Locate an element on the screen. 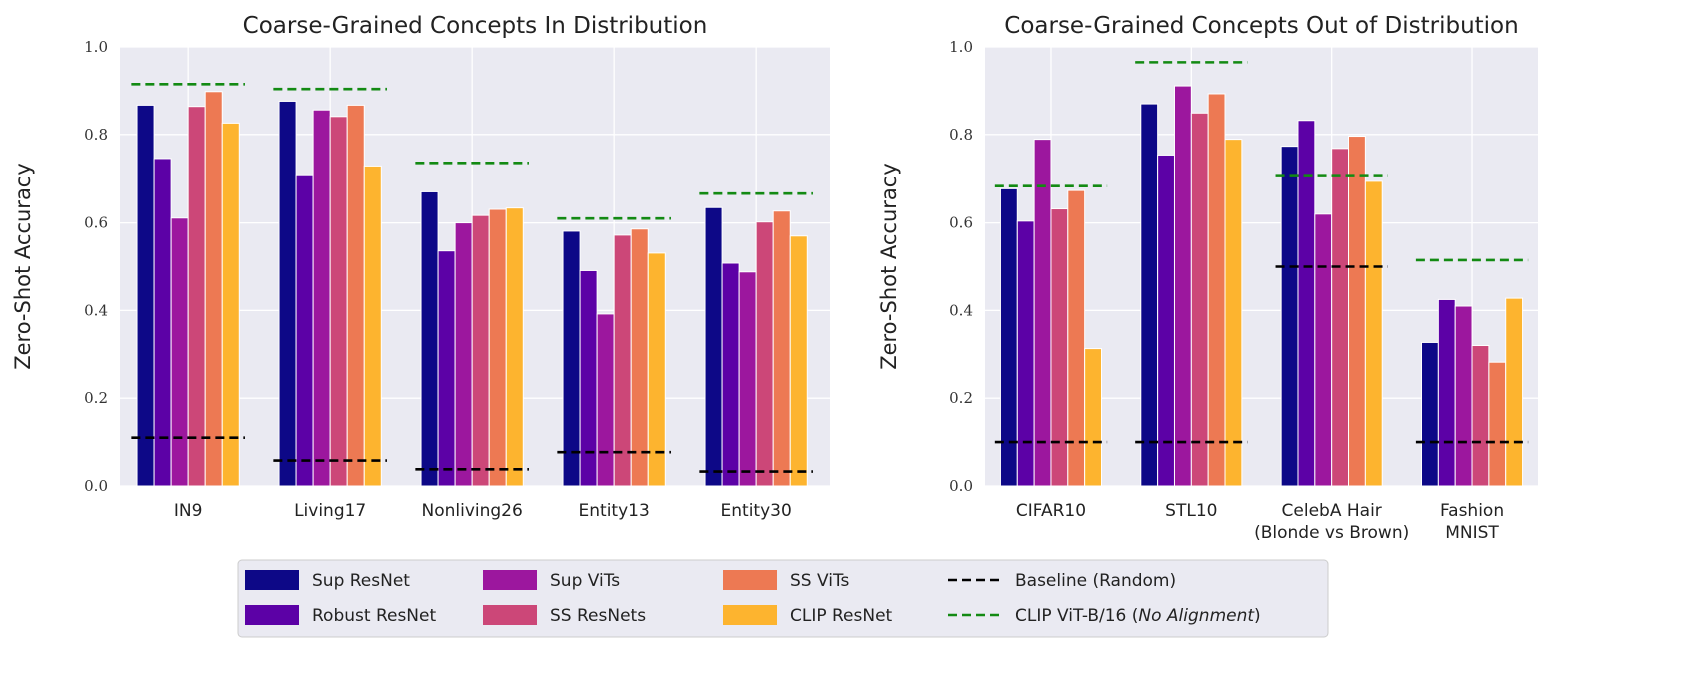 This screenshot has height=693, width=1693. legend-label-italic: No Alignment is located at coordinates (1196, 616).